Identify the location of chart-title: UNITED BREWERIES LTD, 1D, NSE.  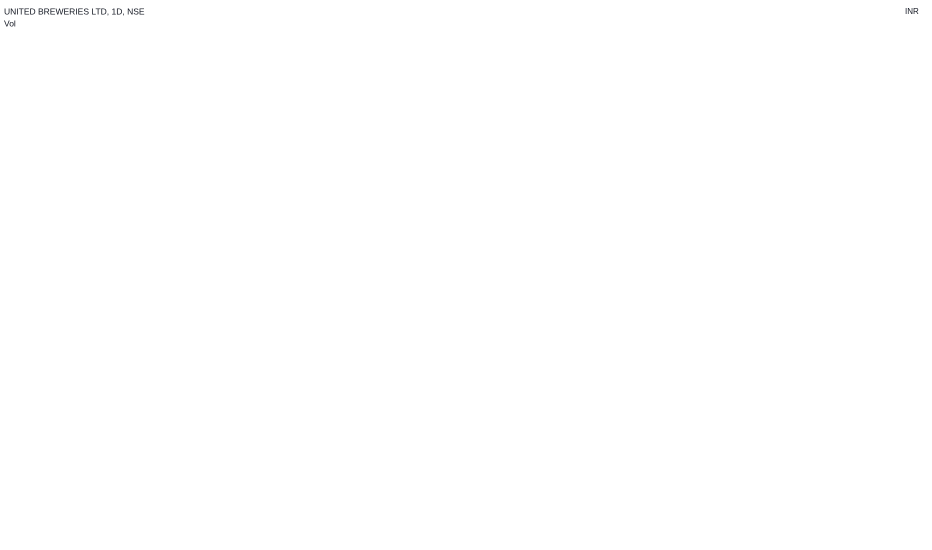
(74, 11).